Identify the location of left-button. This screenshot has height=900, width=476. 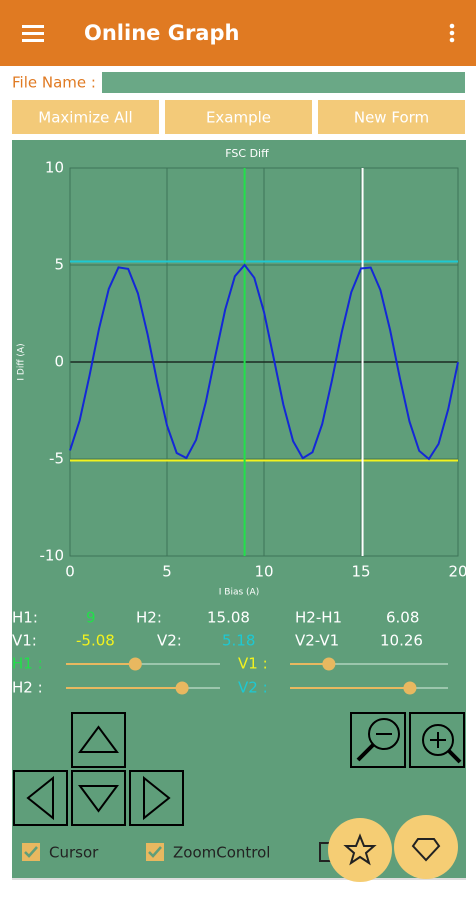
(40, 798).